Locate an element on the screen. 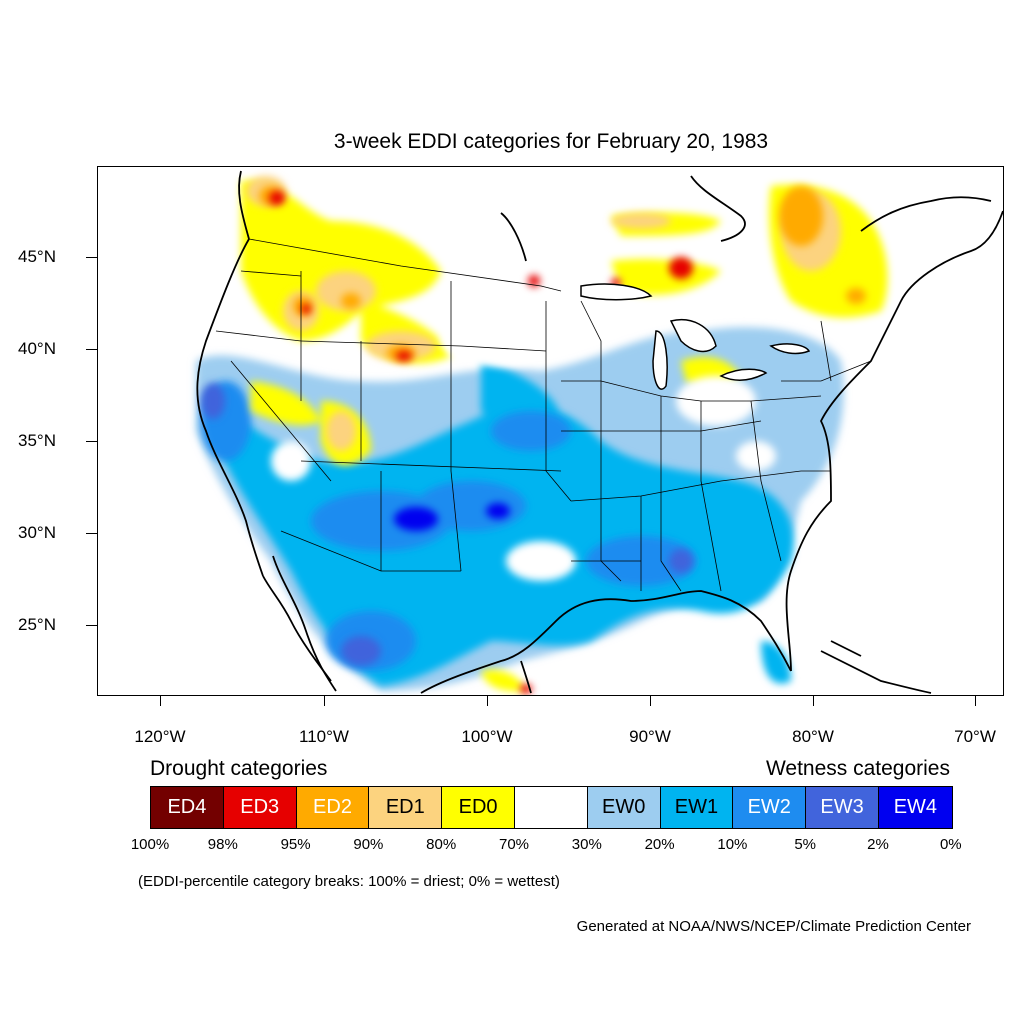 This screenshot has width=1024, height=1024. legend-box-ed3: ED3 is located at coordinates (260, 807).